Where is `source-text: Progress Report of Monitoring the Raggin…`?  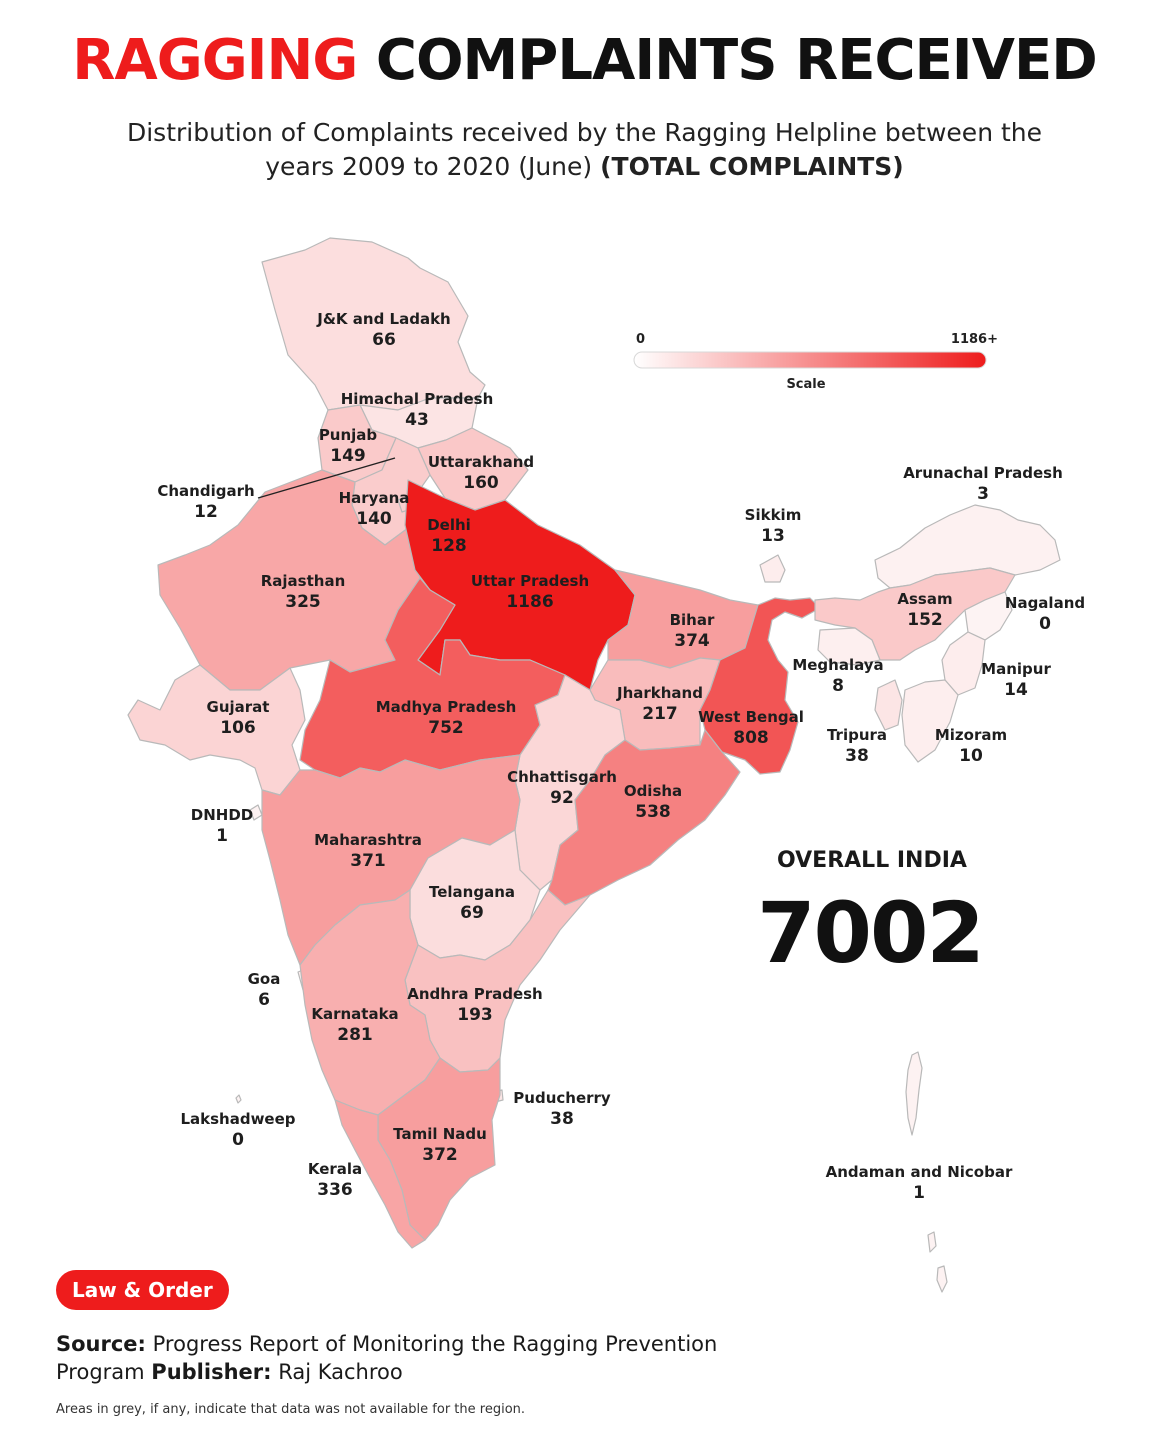 source-text: Progress Report of Monitoring the Raggin… is located at coordinates (387, 1358).